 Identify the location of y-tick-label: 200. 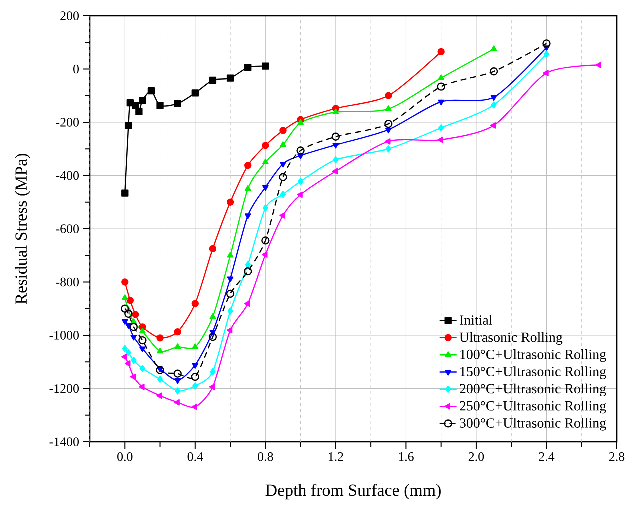
(70, 16).